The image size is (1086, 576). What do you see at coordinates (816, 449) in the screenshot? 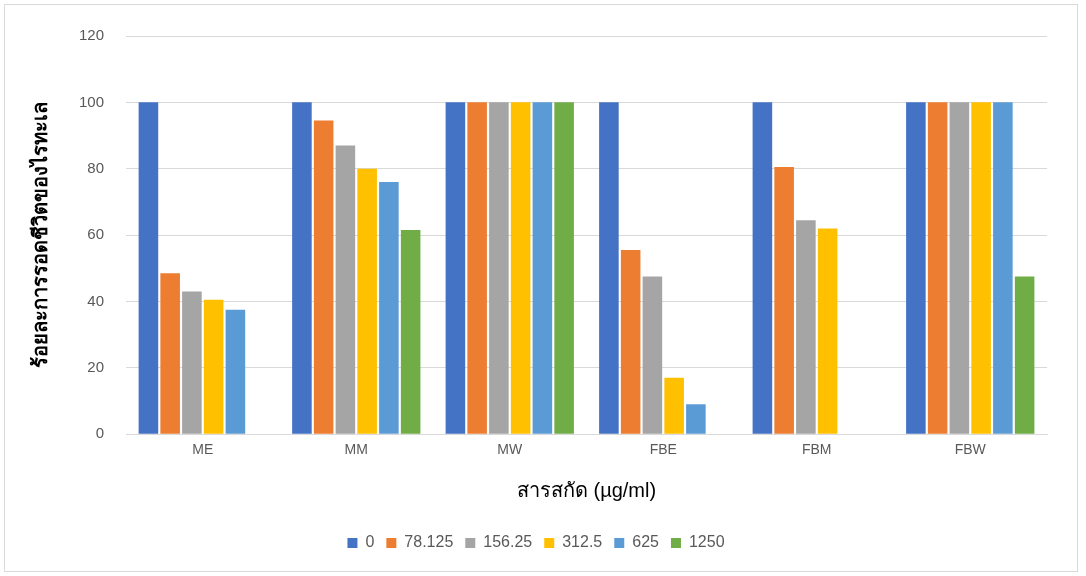
I see `x-tick-label: FBM` at bounding box center [816, 449].